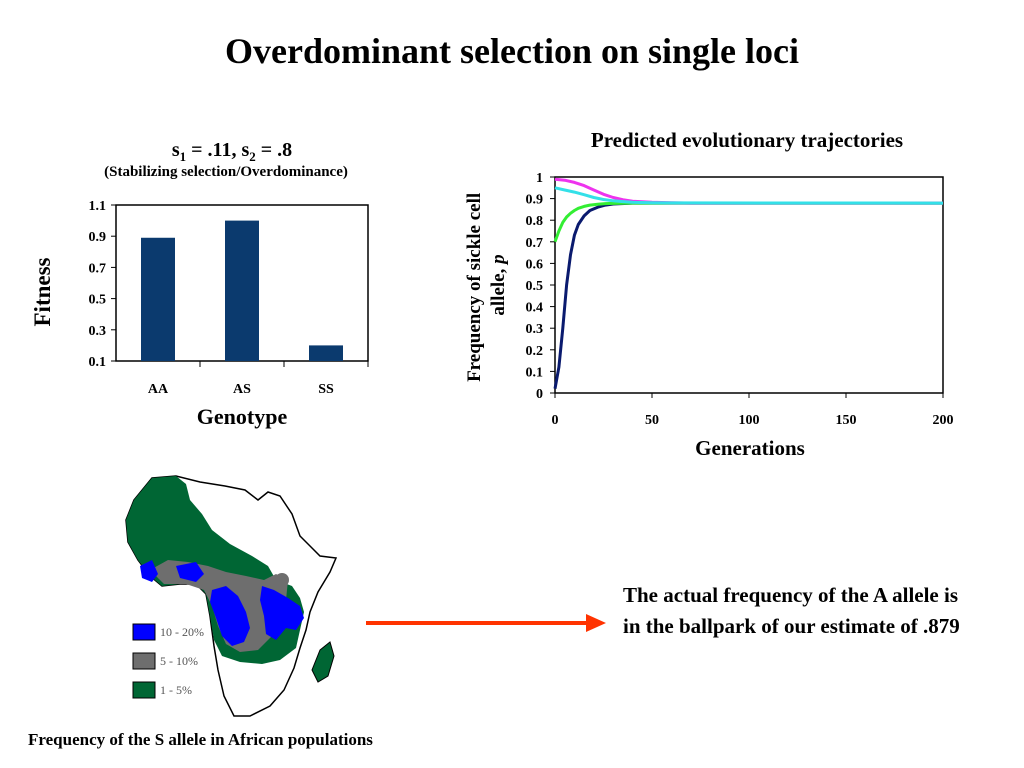 The height and width of the screenshot is (768, 1024). What do you see at coordinates (555, 420) in the screenshot?
I see `line-xtick-label: 0` at bounding box center [555, 420].